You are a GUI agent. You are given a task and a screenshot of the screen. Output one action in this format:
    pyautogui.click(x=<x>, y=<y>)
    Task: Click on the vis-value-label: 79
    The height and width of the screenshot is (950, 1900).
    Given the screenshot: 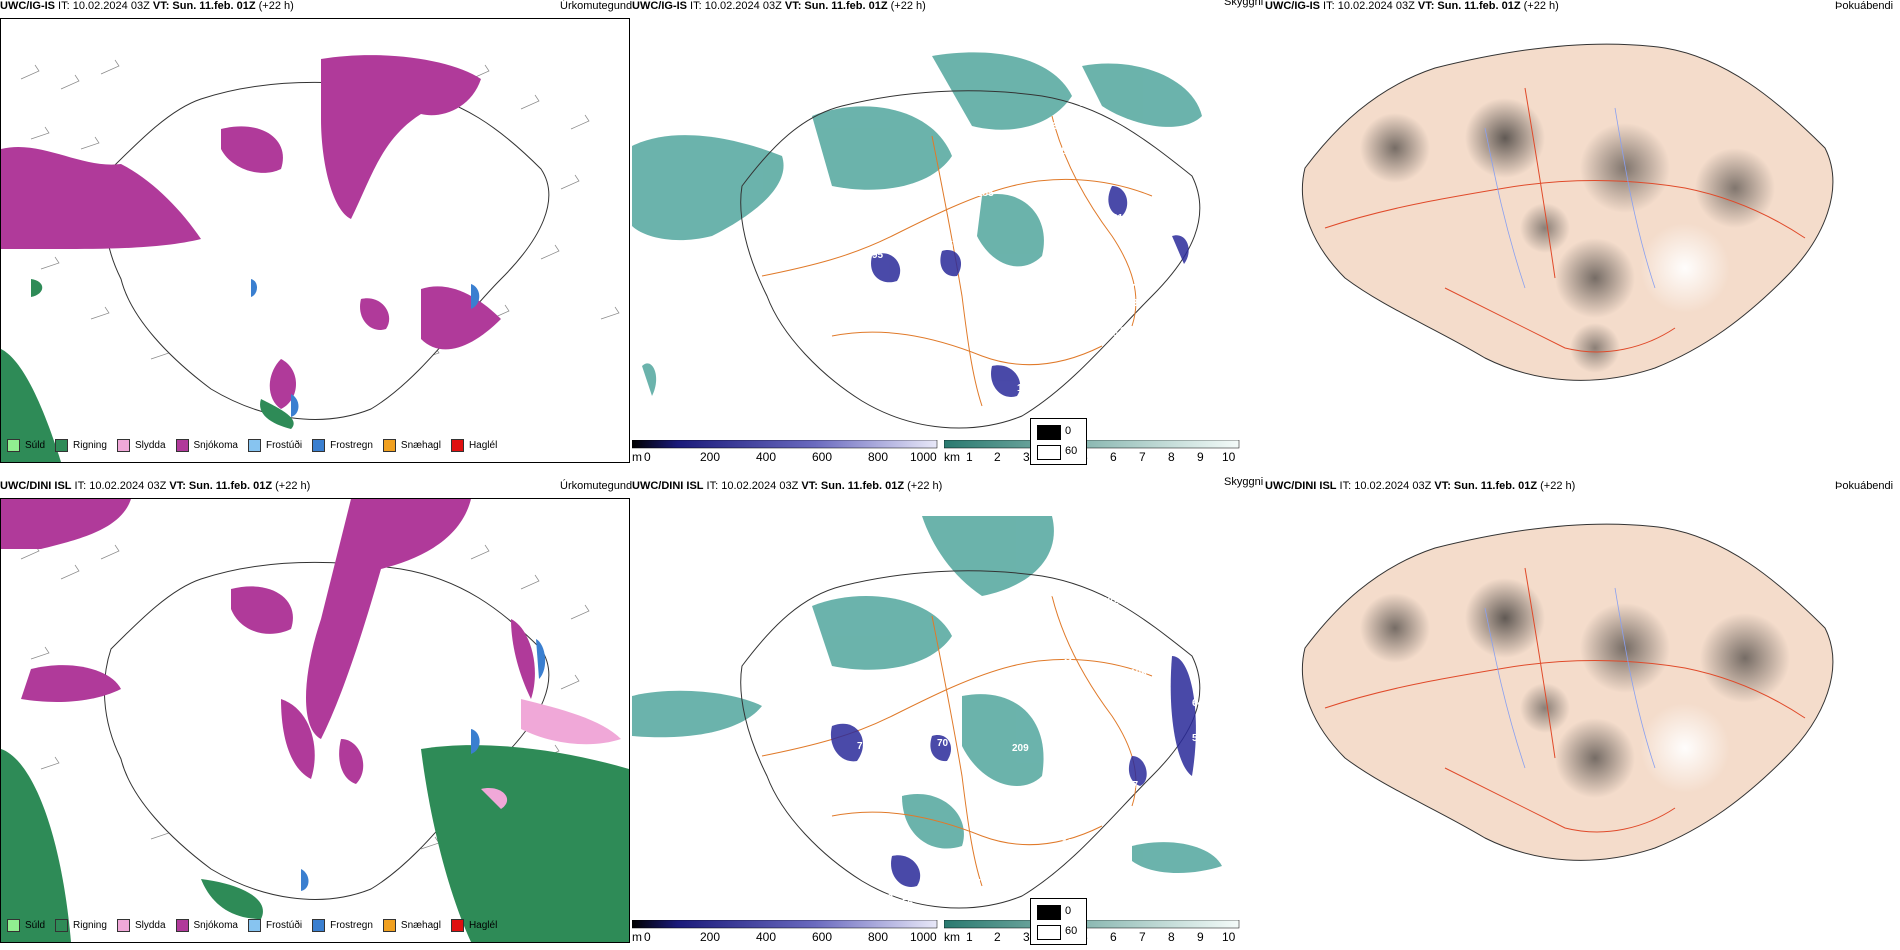 What is the action you would take?
    pyautogui.click(x=753, y=573)
    